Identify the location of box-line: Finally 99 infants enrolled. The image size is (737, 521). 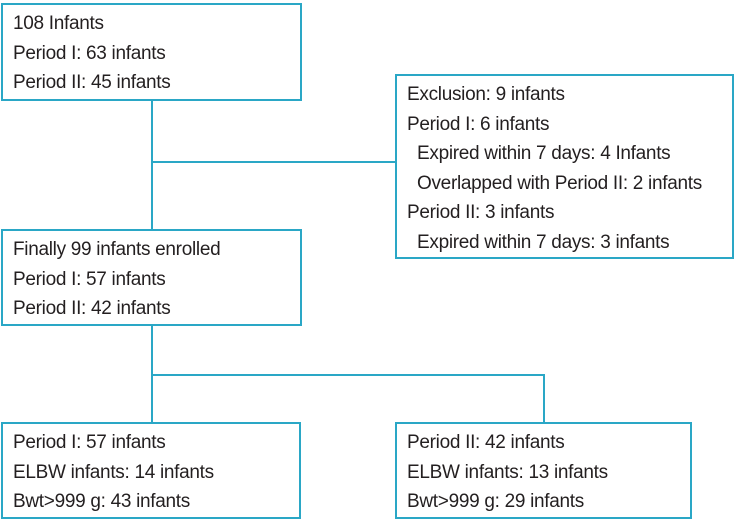
(117, 249).